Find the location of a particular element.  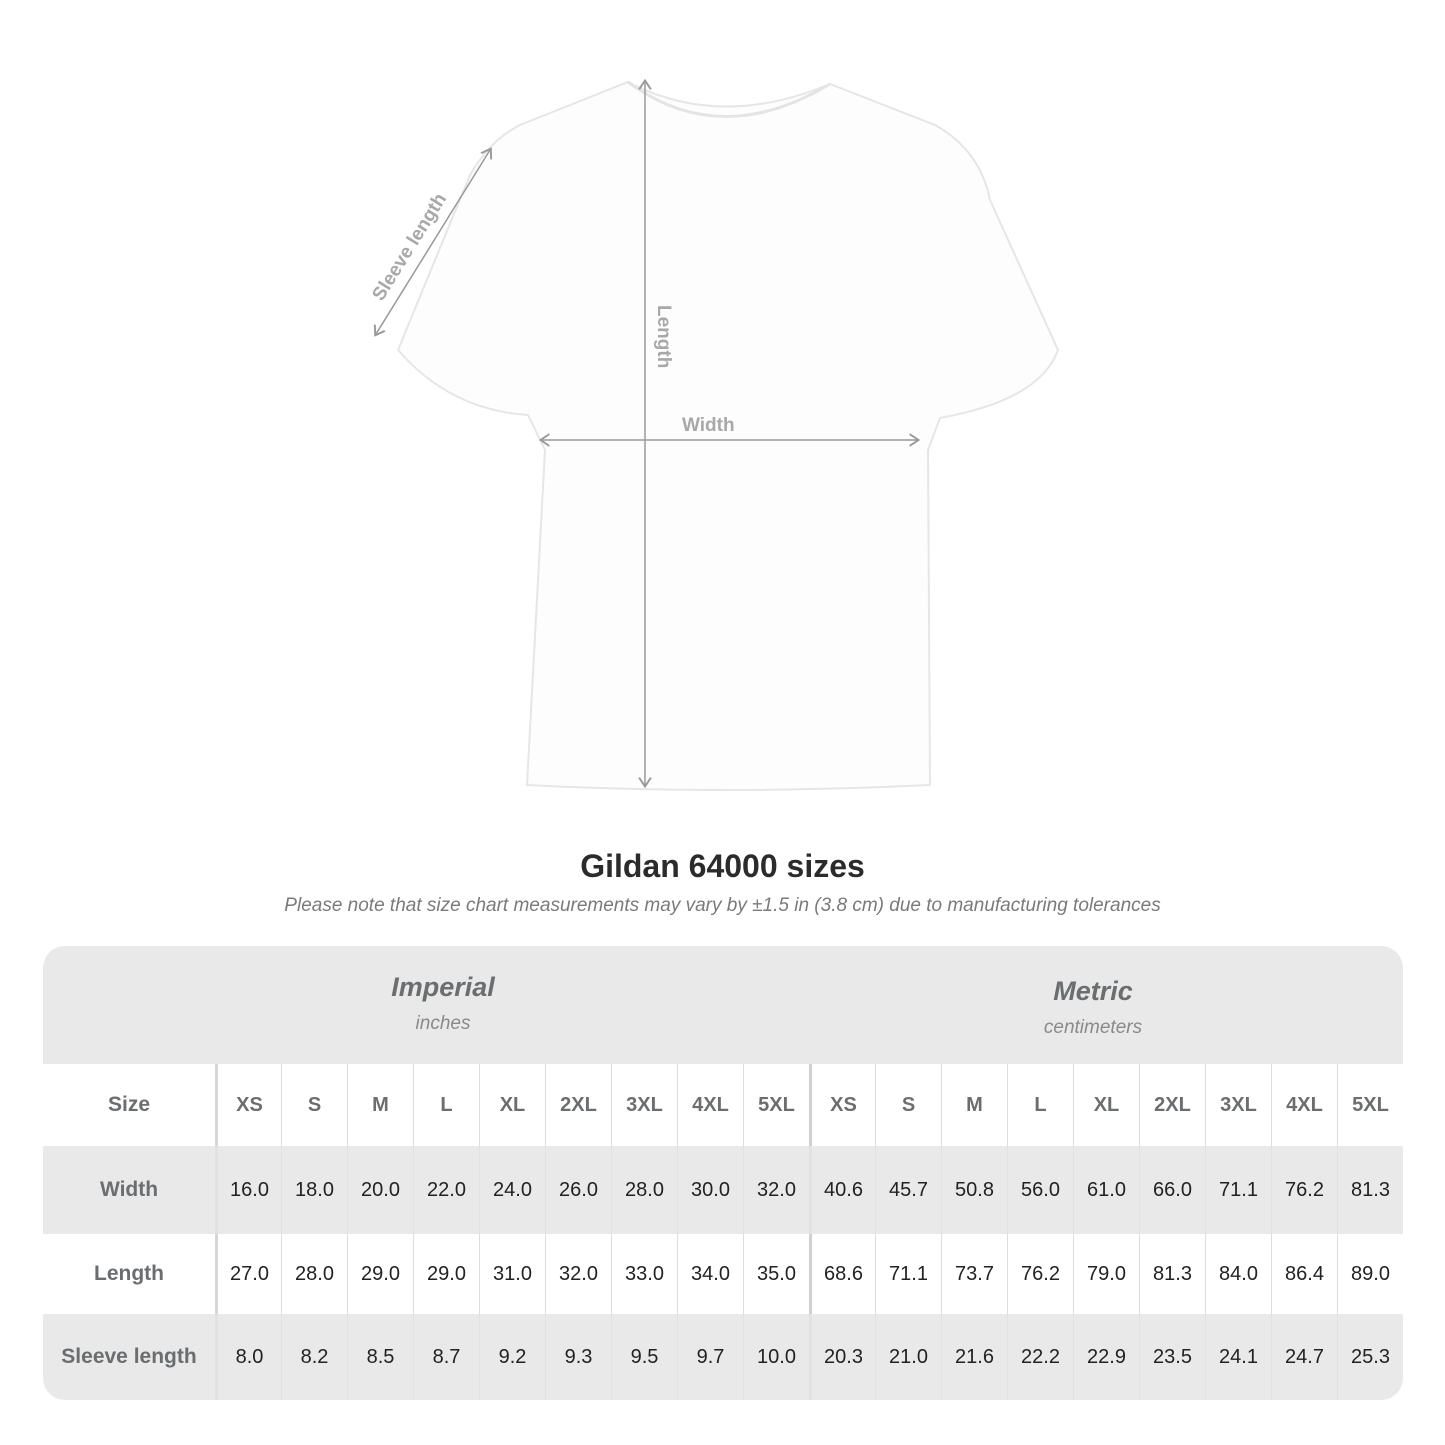

cell-metric: 50.8 is located at coordinates (974, 1190).